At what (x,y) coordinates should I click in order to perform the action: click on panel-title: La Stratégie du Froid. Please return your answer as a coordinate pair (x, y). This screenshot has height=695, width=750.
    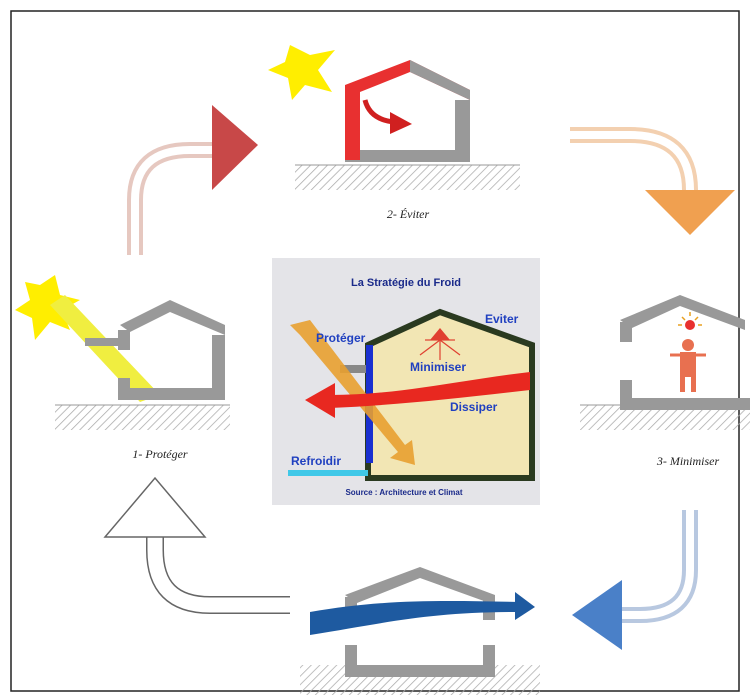
    Looking at the image, I should click on (406, 283).